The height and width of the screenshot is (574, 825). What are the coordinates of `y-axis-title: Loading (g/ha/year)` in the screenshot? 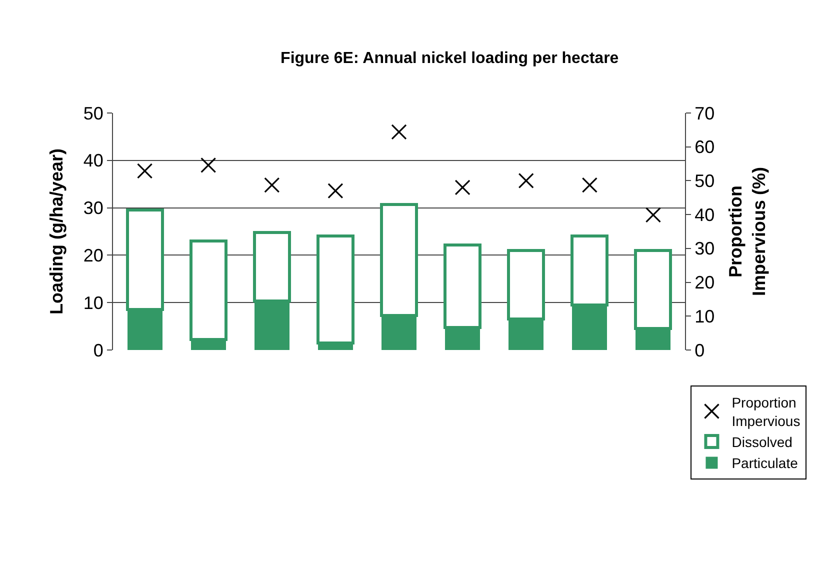 It's located at (56, 231).